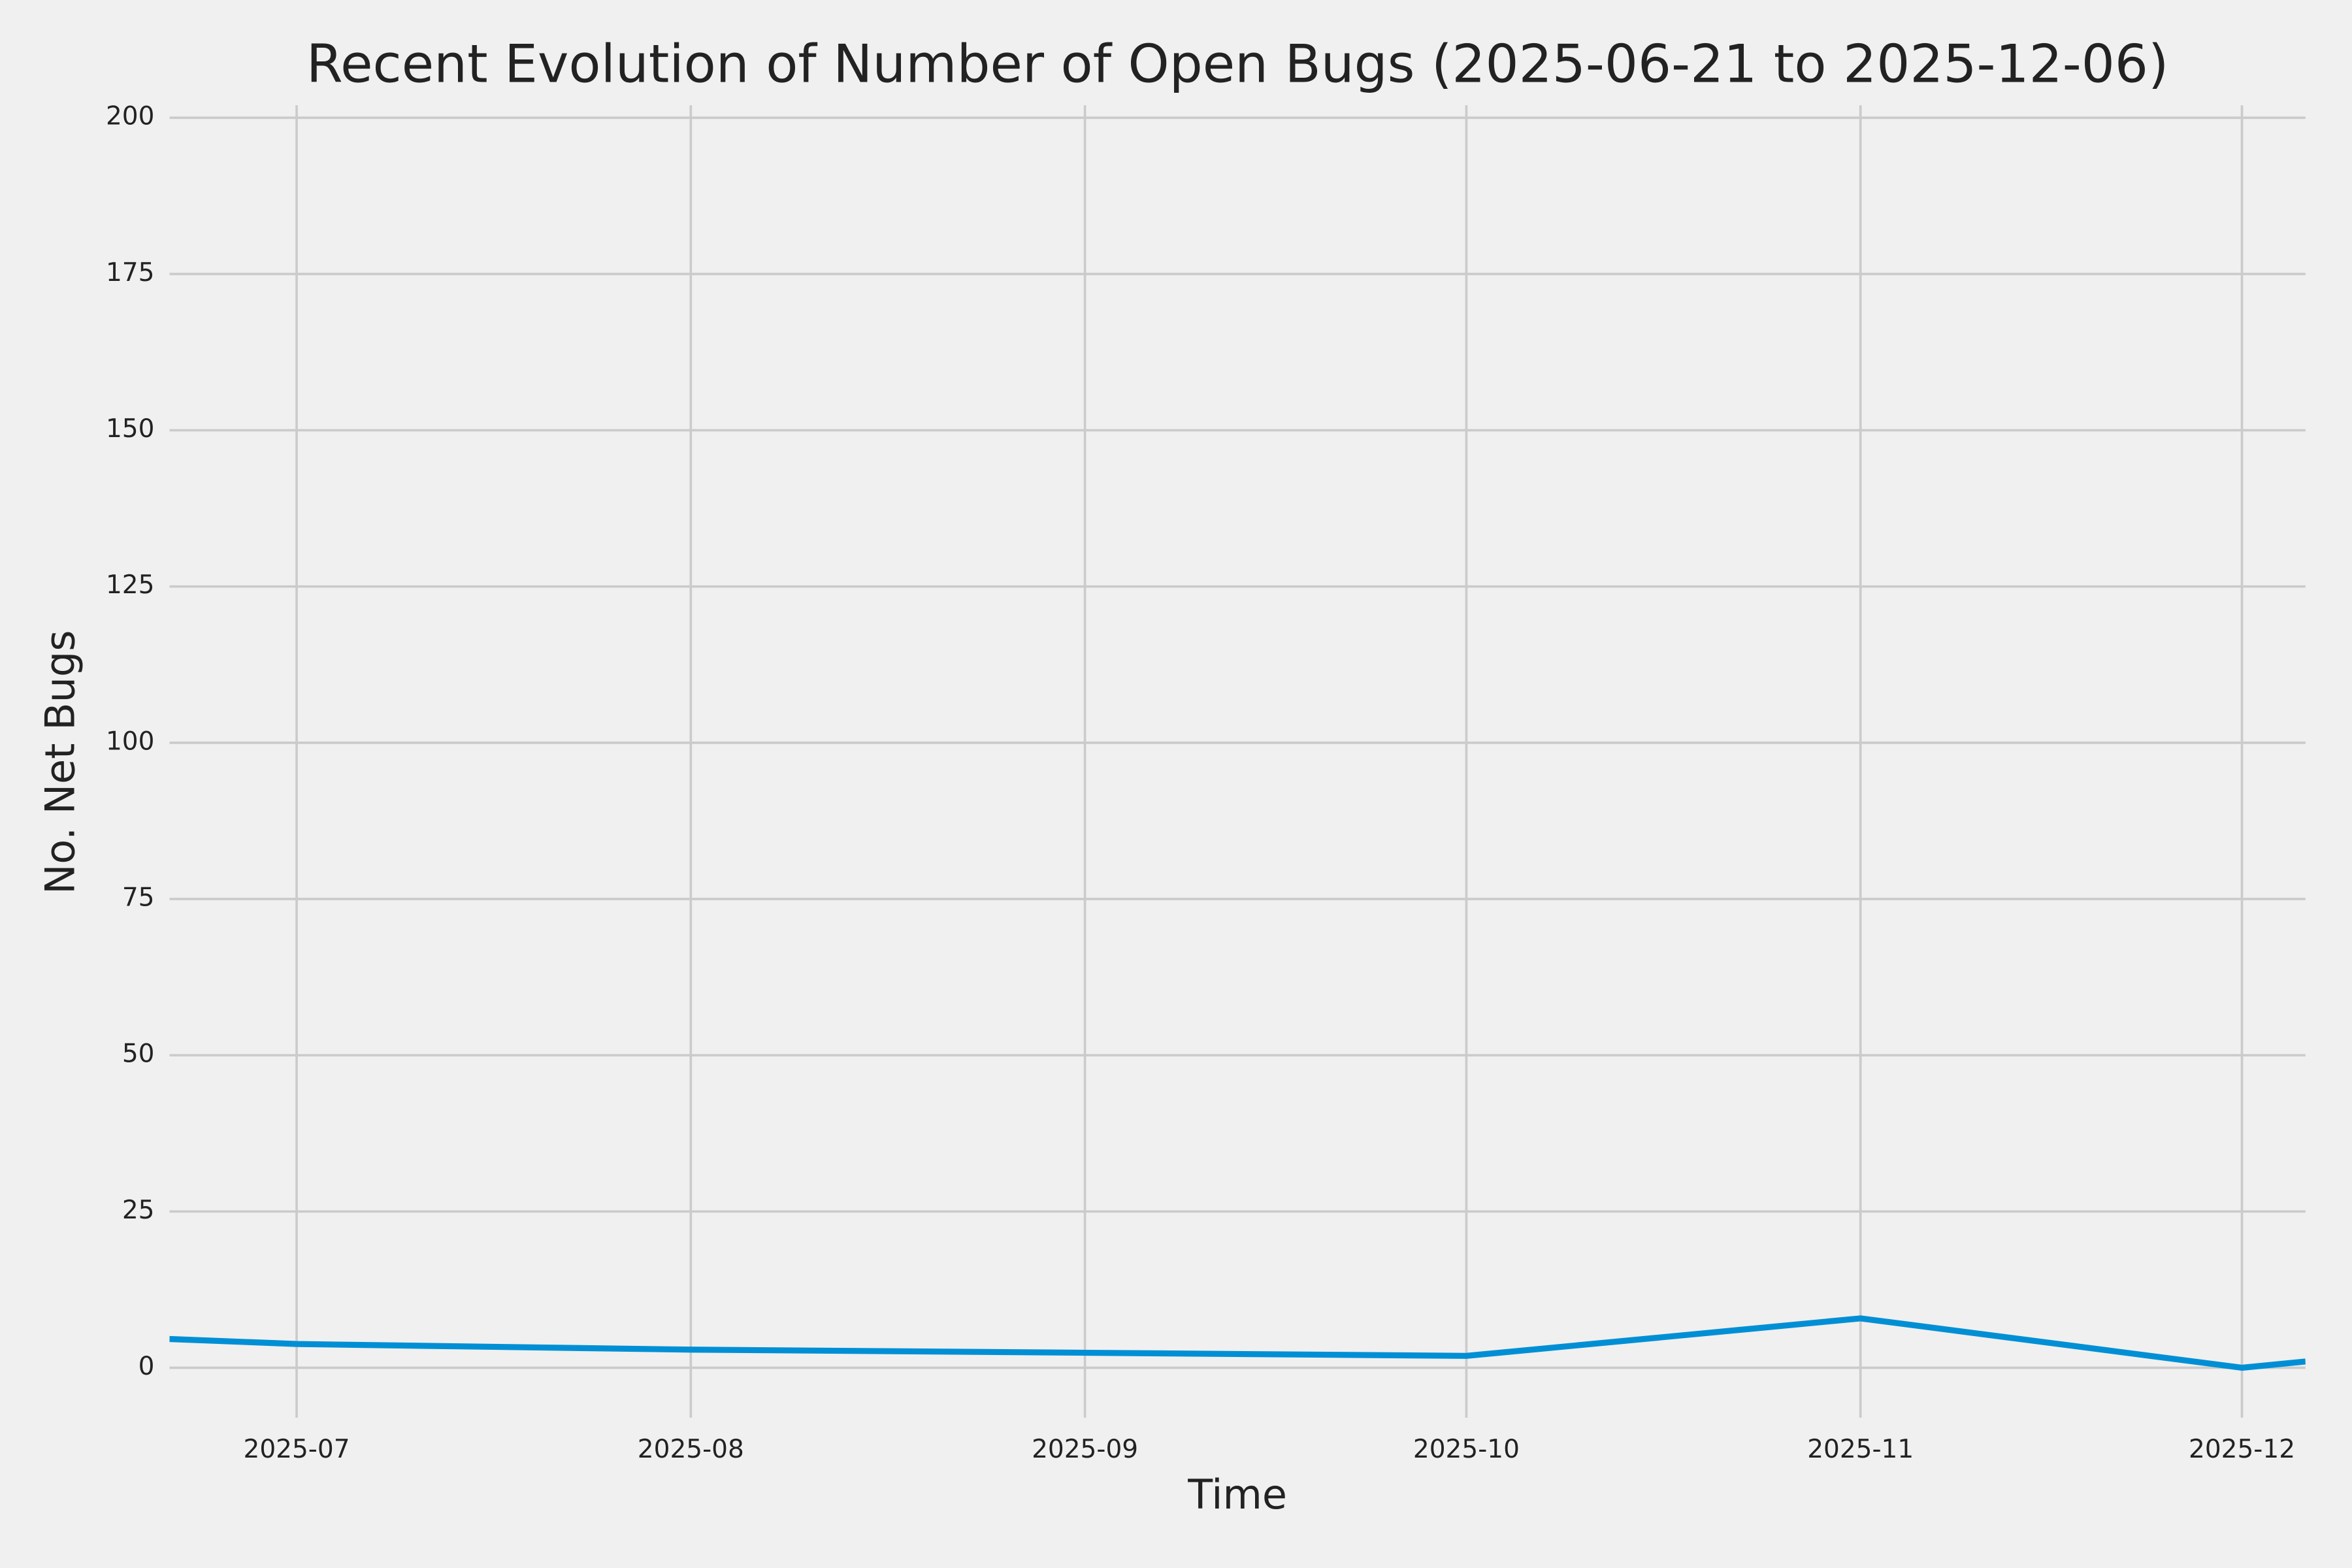 The image size is (2352, 1568). Describe the element at coordinates (138, 898) in the screenshot. I see `y-tick-label: 75` at that location.